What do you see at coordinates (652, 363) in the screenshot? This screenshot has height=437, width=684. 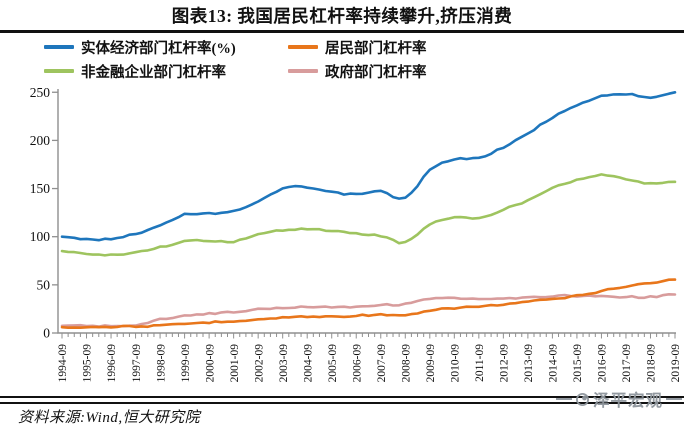 I see `x-axis-label: 2018-09` at bounding box center [652, 363].